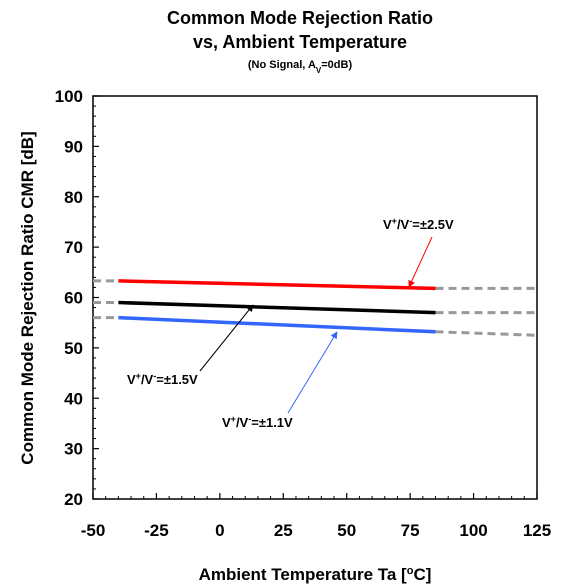  I want to click on x-tick-label: 100, so click(473, 530).